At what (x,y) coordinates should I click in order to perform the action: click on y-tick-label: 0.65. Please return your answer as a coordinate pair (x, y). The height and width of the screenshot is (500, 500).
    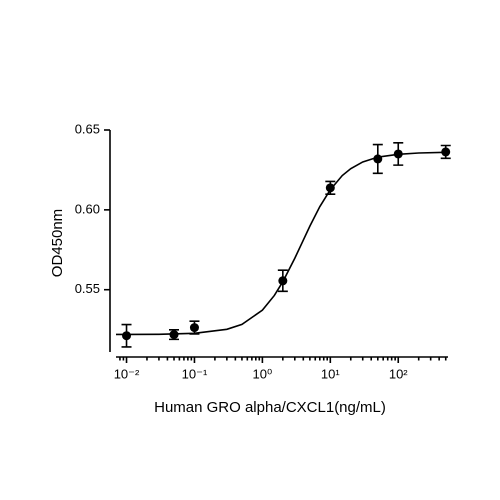
    Looking at the image, I should click on (87, 128).